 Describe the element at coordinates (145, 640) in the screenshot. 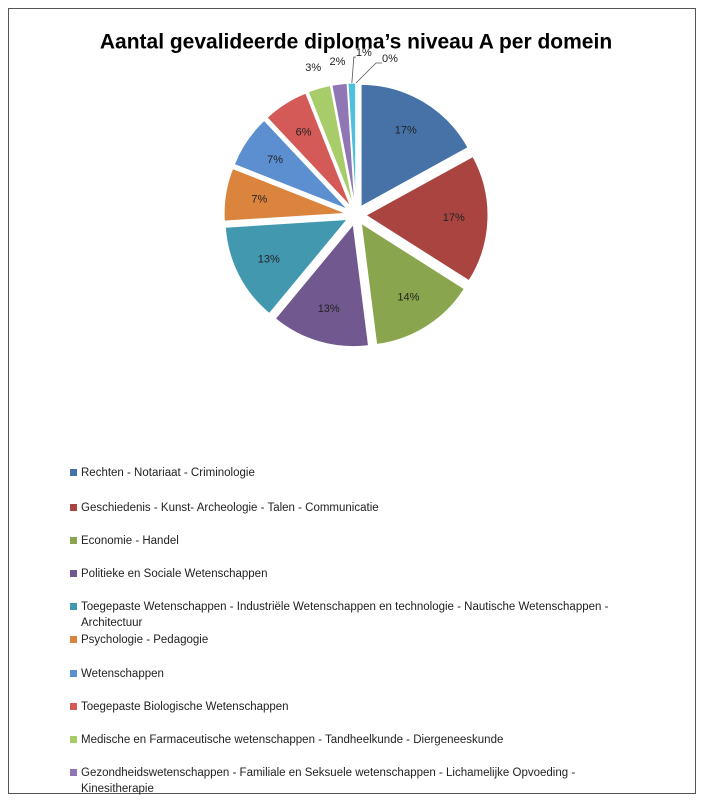

I see `legend-label: Psychologie - Pedagogie` at that location.